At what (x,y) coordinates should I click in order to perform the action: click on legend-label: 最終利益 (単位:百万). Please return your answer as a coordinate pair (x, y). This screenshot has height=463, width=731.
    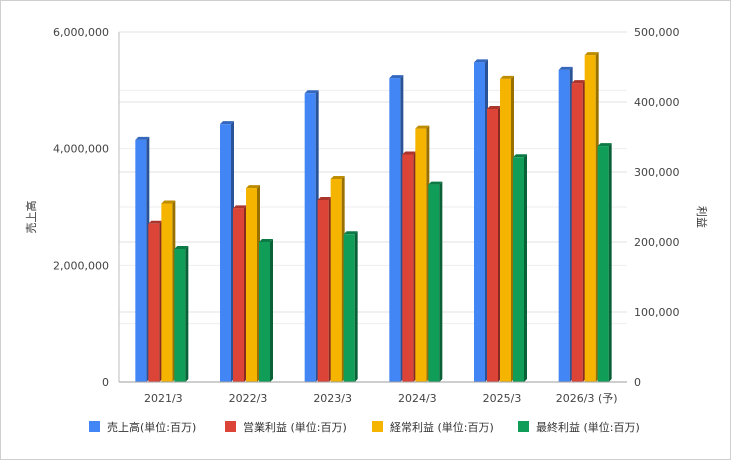
    Looking at the image, I should click on (588, 427).